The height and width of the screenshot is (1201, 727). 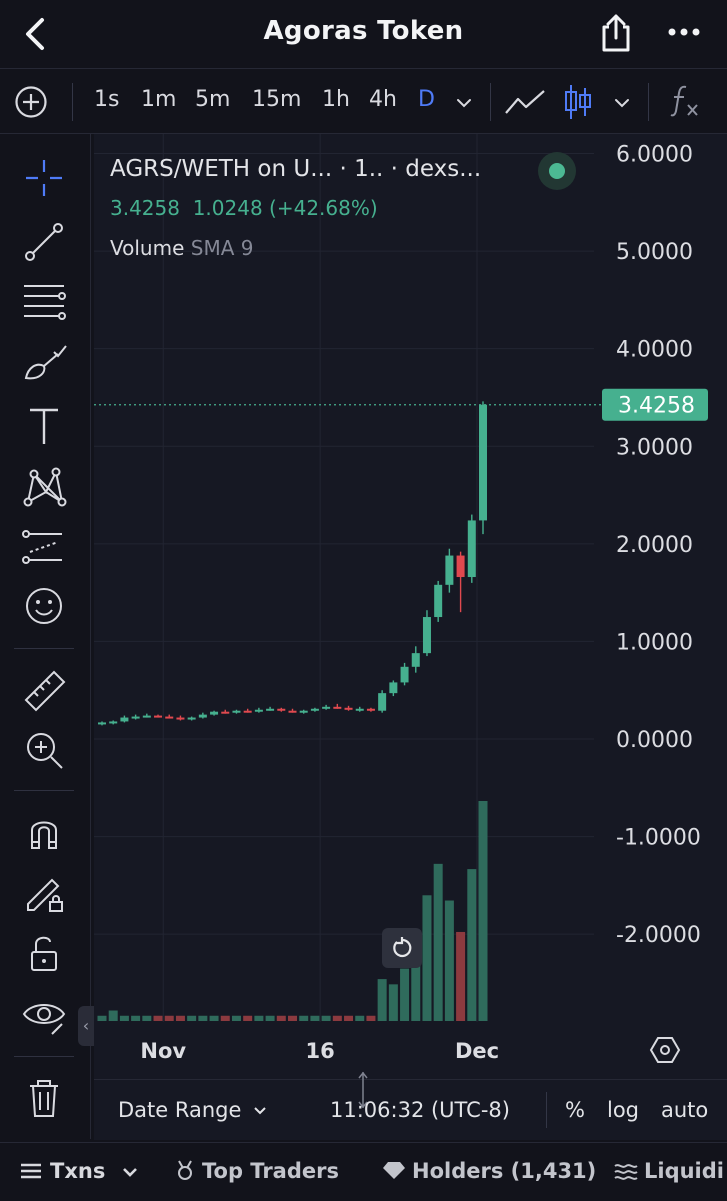 I want to click on price-tick-label: 3.0000, so click(x=654, y=447).